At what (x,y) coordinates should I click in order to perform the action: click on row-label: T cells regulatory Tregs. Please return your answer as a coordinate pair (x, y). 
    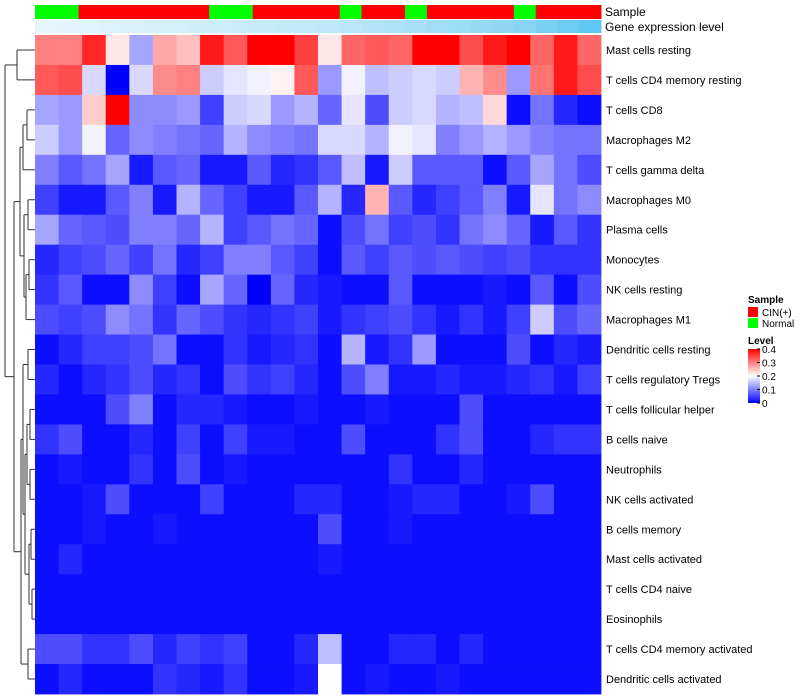
    Looking at the image, I should click on (663, 380).